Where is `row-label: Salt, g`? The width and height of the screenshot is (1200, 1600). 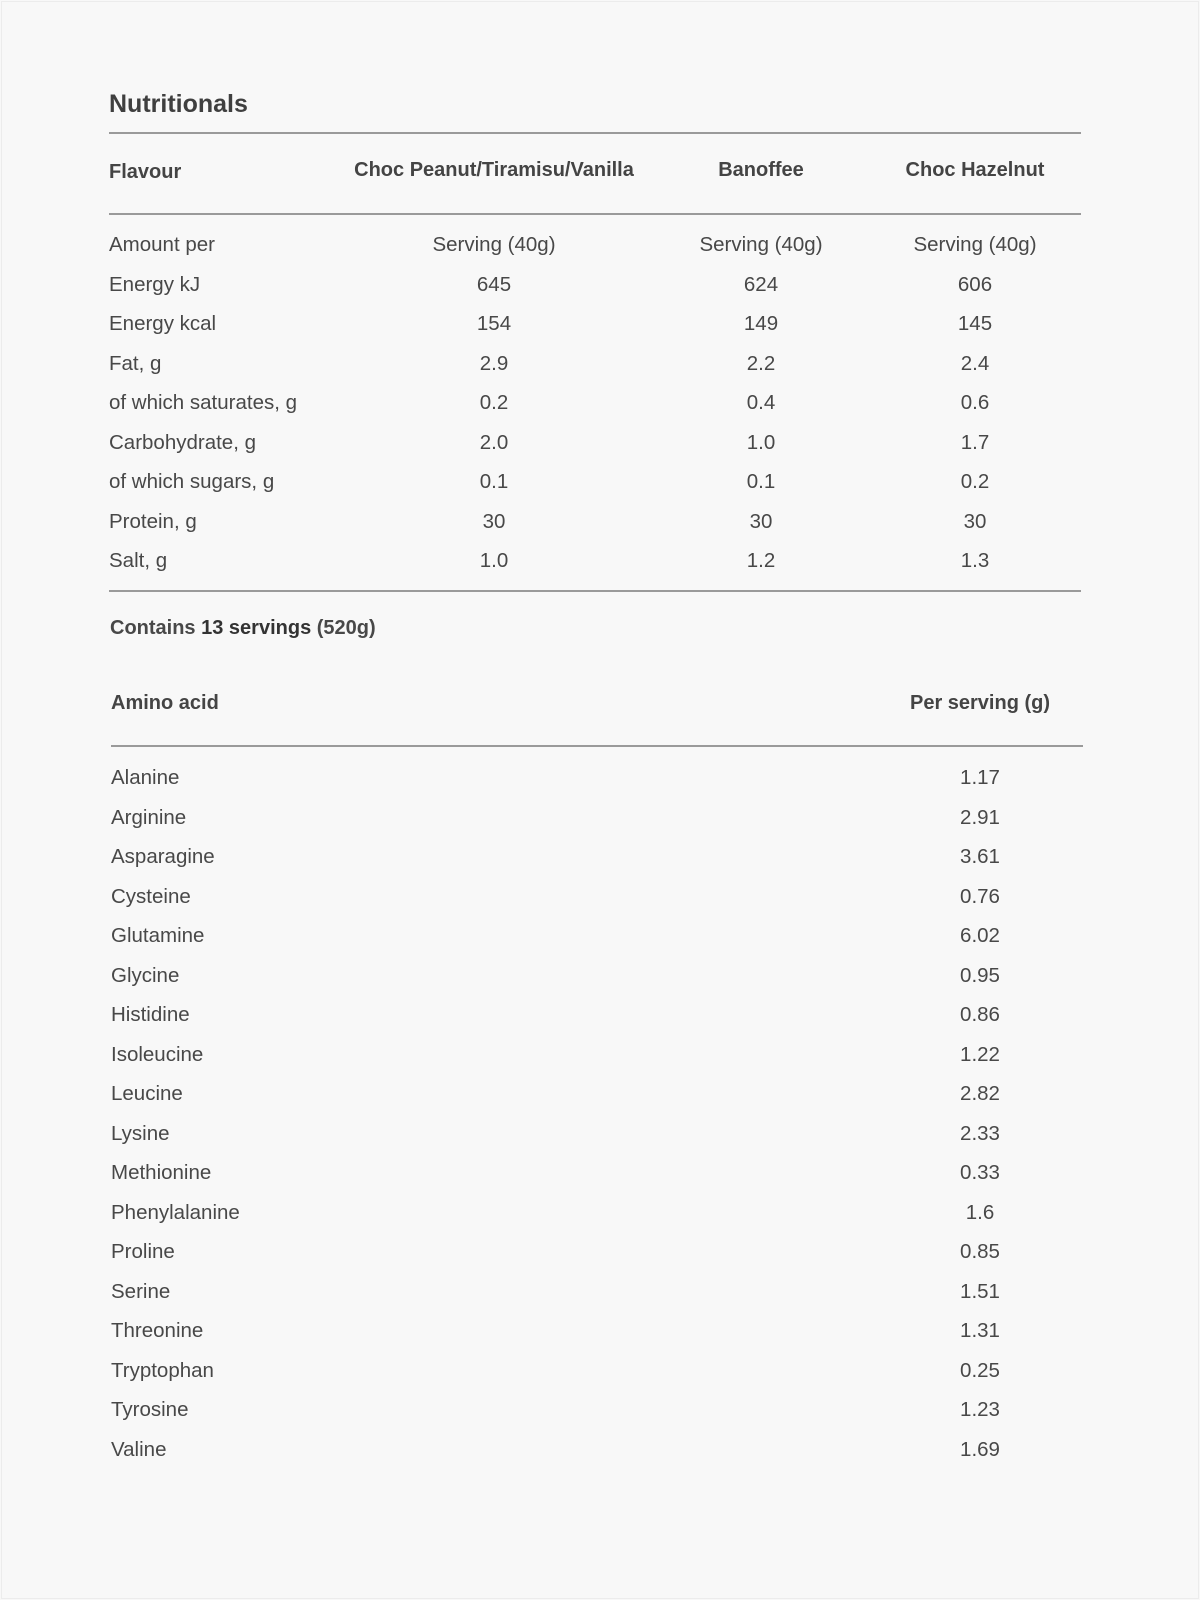
row-label: Salt, g is located at coordinates (138, 560).